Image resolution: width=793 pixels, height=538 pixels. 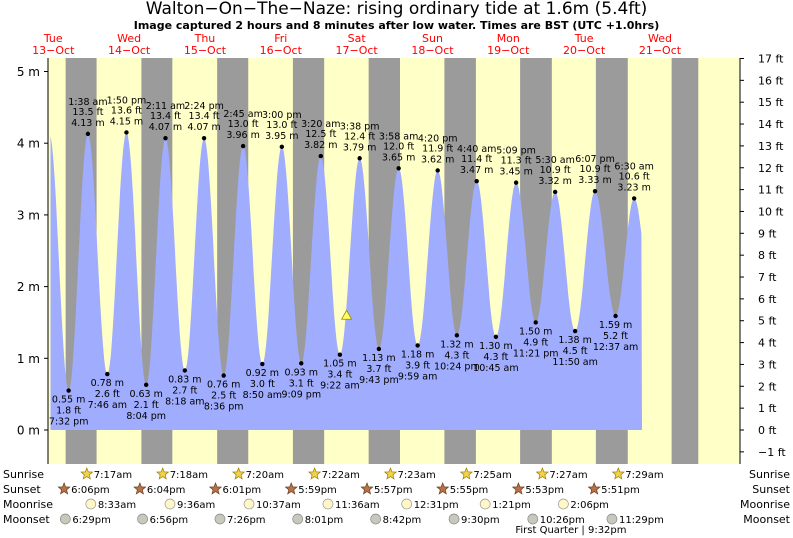 I want to click on sunset-time: 5:59pm, so click(x=317, y=490).